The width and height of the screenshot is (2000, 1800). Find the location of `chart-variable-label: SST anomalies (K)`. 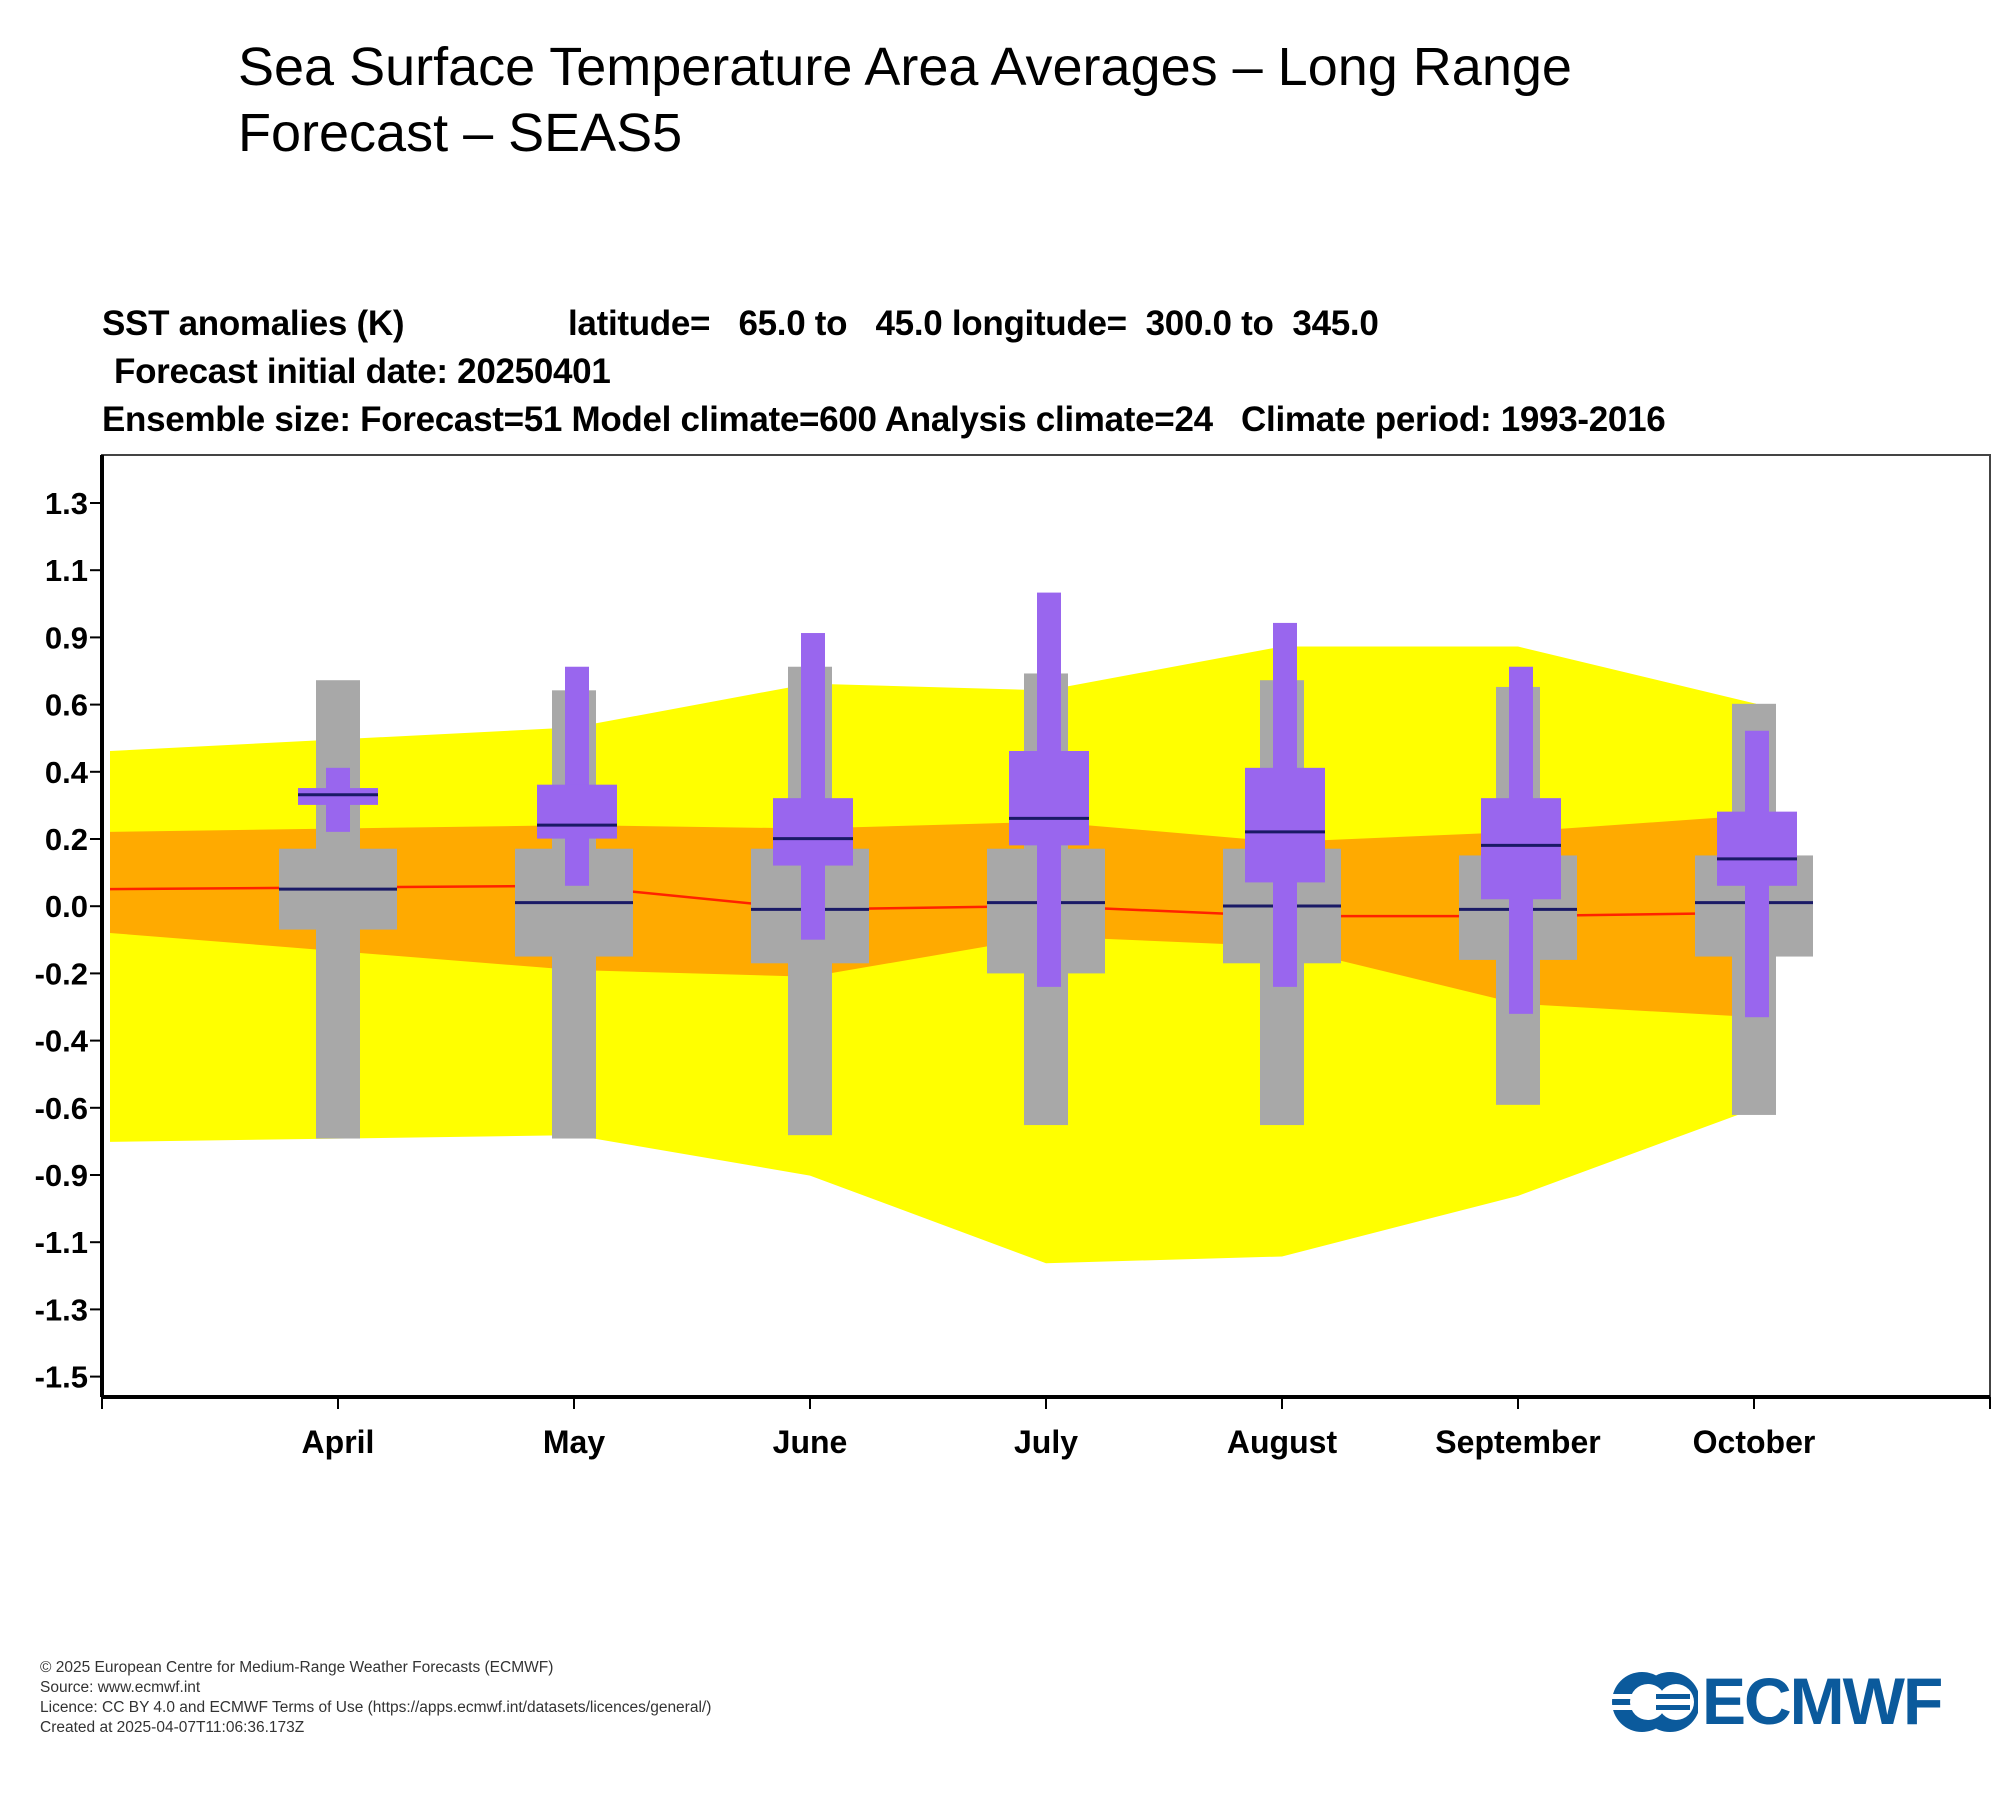

chart-variable-label: SST anomalies (K) is located at coordinates (253, 323).